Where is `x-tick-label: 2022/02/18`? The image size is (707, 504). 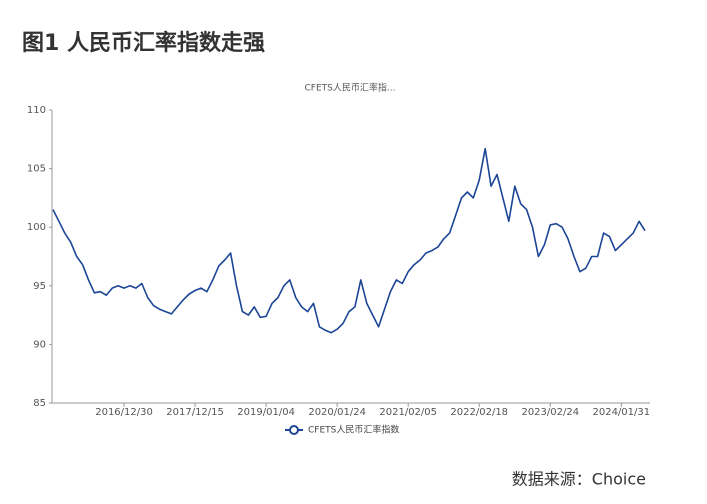 x-tick-label: 2022/02/18 is located at coordinates (479, 412).